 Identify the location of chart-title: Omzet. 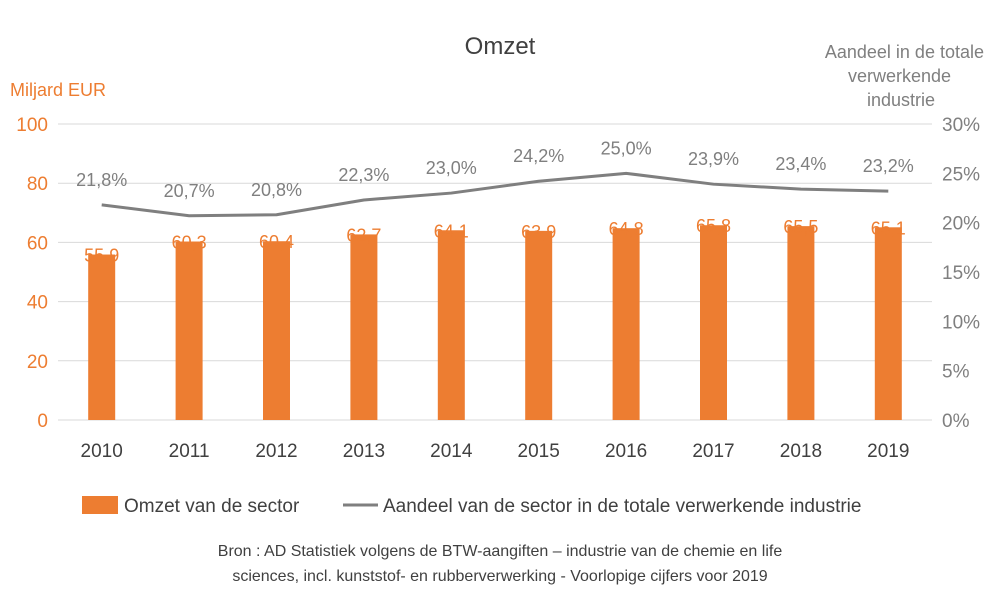
(500, 46).